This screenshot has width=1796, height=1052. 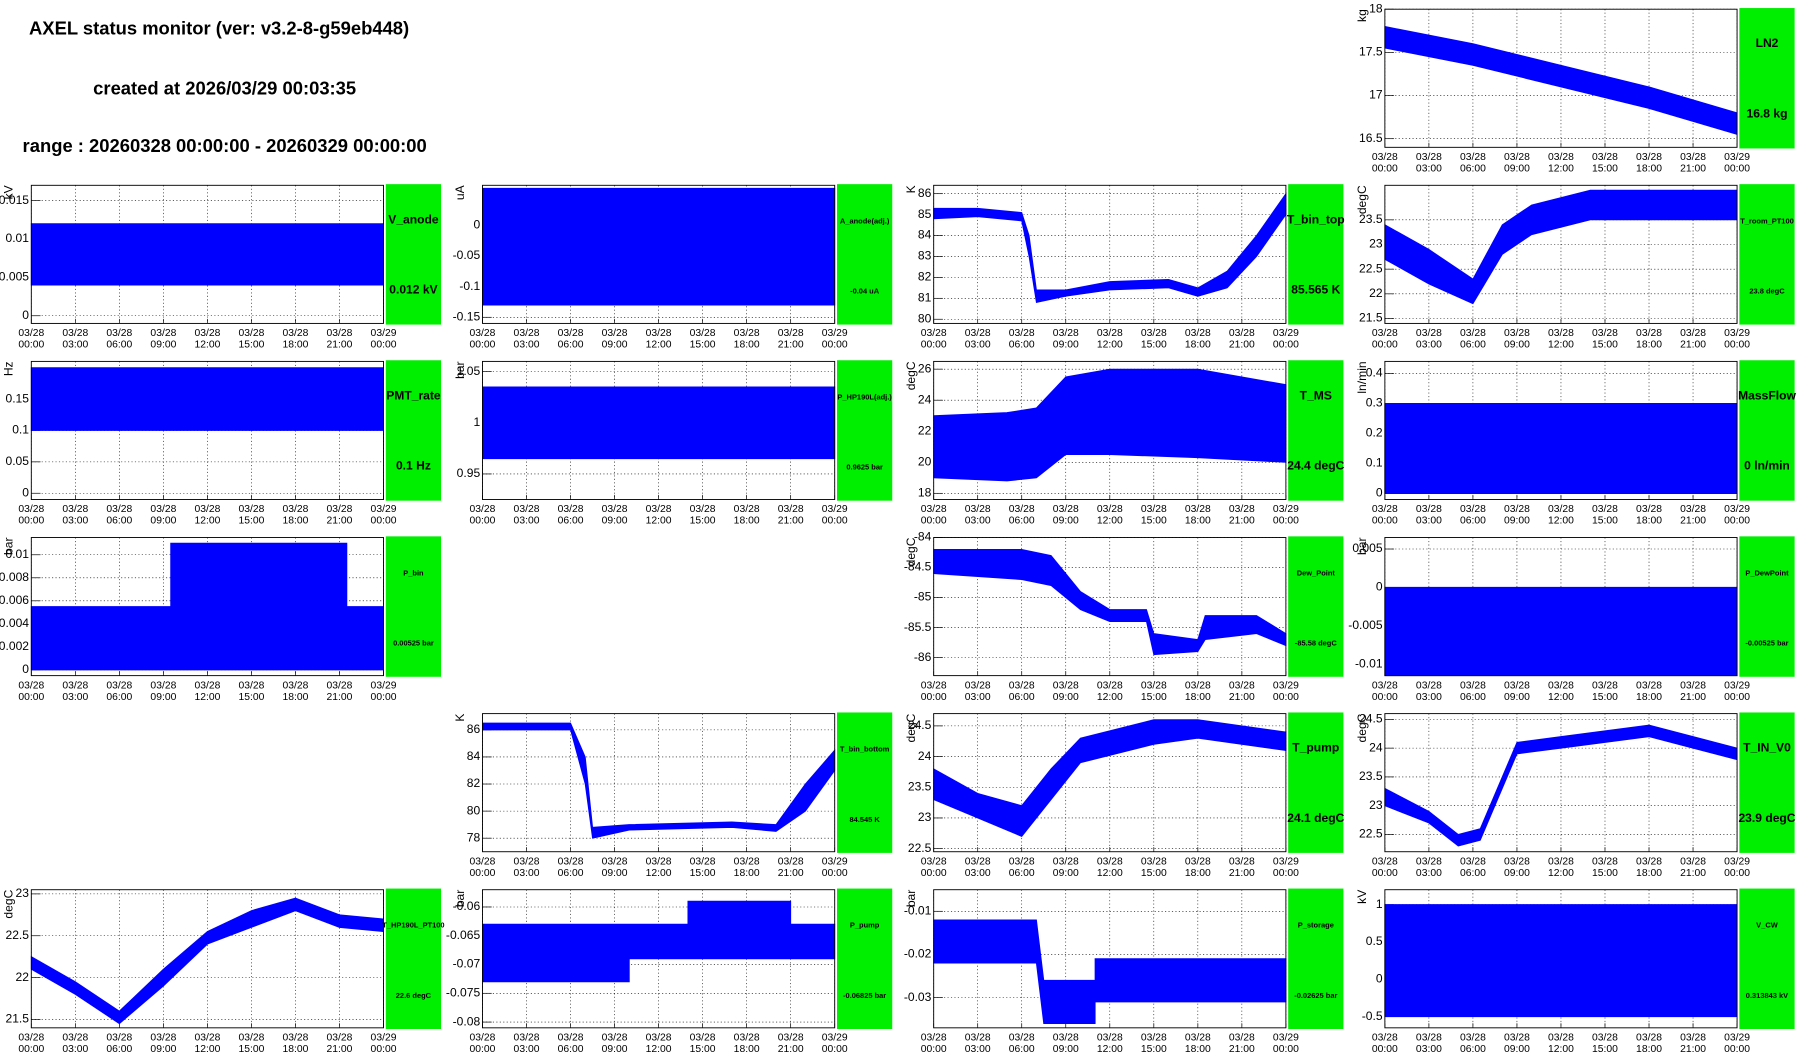 I want to click on y-tick-label: 0, so click(x=25, y=492).